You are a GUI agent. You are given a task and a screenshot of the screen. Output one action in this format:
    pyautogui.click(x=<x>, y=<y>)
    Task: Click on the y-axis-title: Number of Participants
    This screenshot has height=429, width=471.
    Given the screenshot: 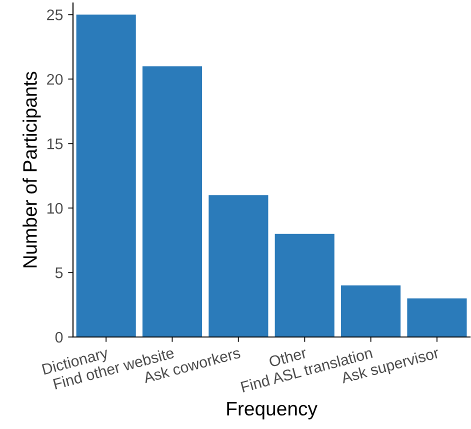 What is the action you would take?
    pyautogui.click(x=31, y=170)
    